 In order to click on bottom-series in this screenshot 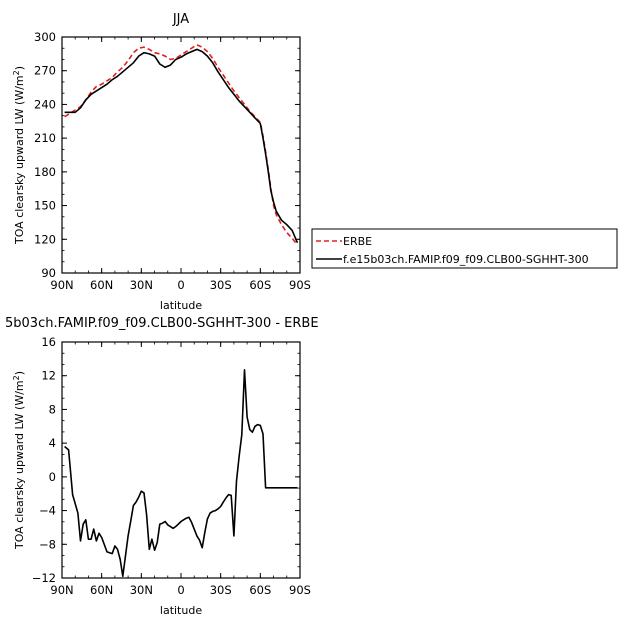, I will do `click(181, 473)`.